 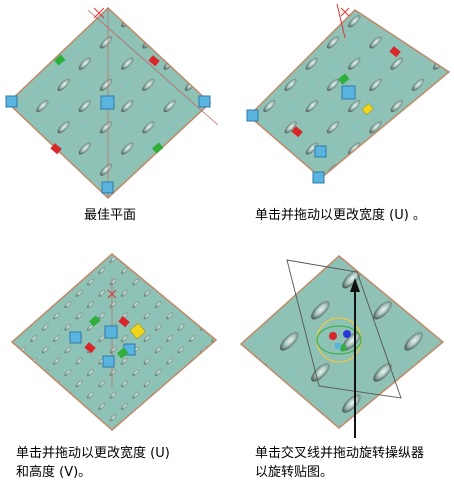 What do you see at coordinates (367, 109) in the screenshot?
I see `width-handle-yellow` at bounding box center [367, 109].